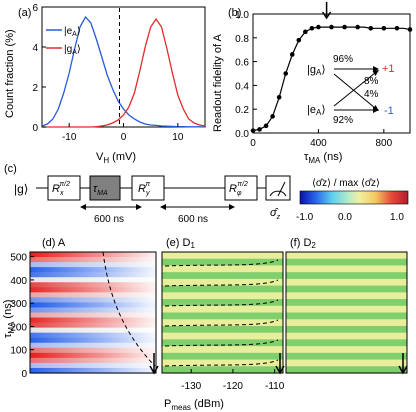 The image size is (416, 412). What do you see at coordinates (242, 63) in the screenshot?
I see `ytick-label: 0.6` at bounding box center [242, 63].